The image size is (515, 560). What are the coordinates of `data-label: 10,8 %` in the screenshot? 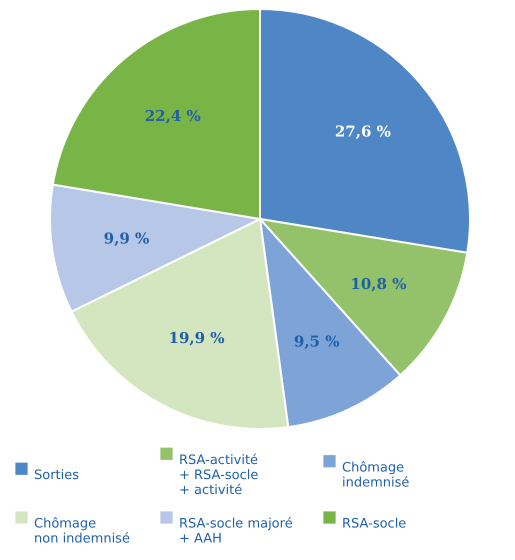 It's located at (378, 283).